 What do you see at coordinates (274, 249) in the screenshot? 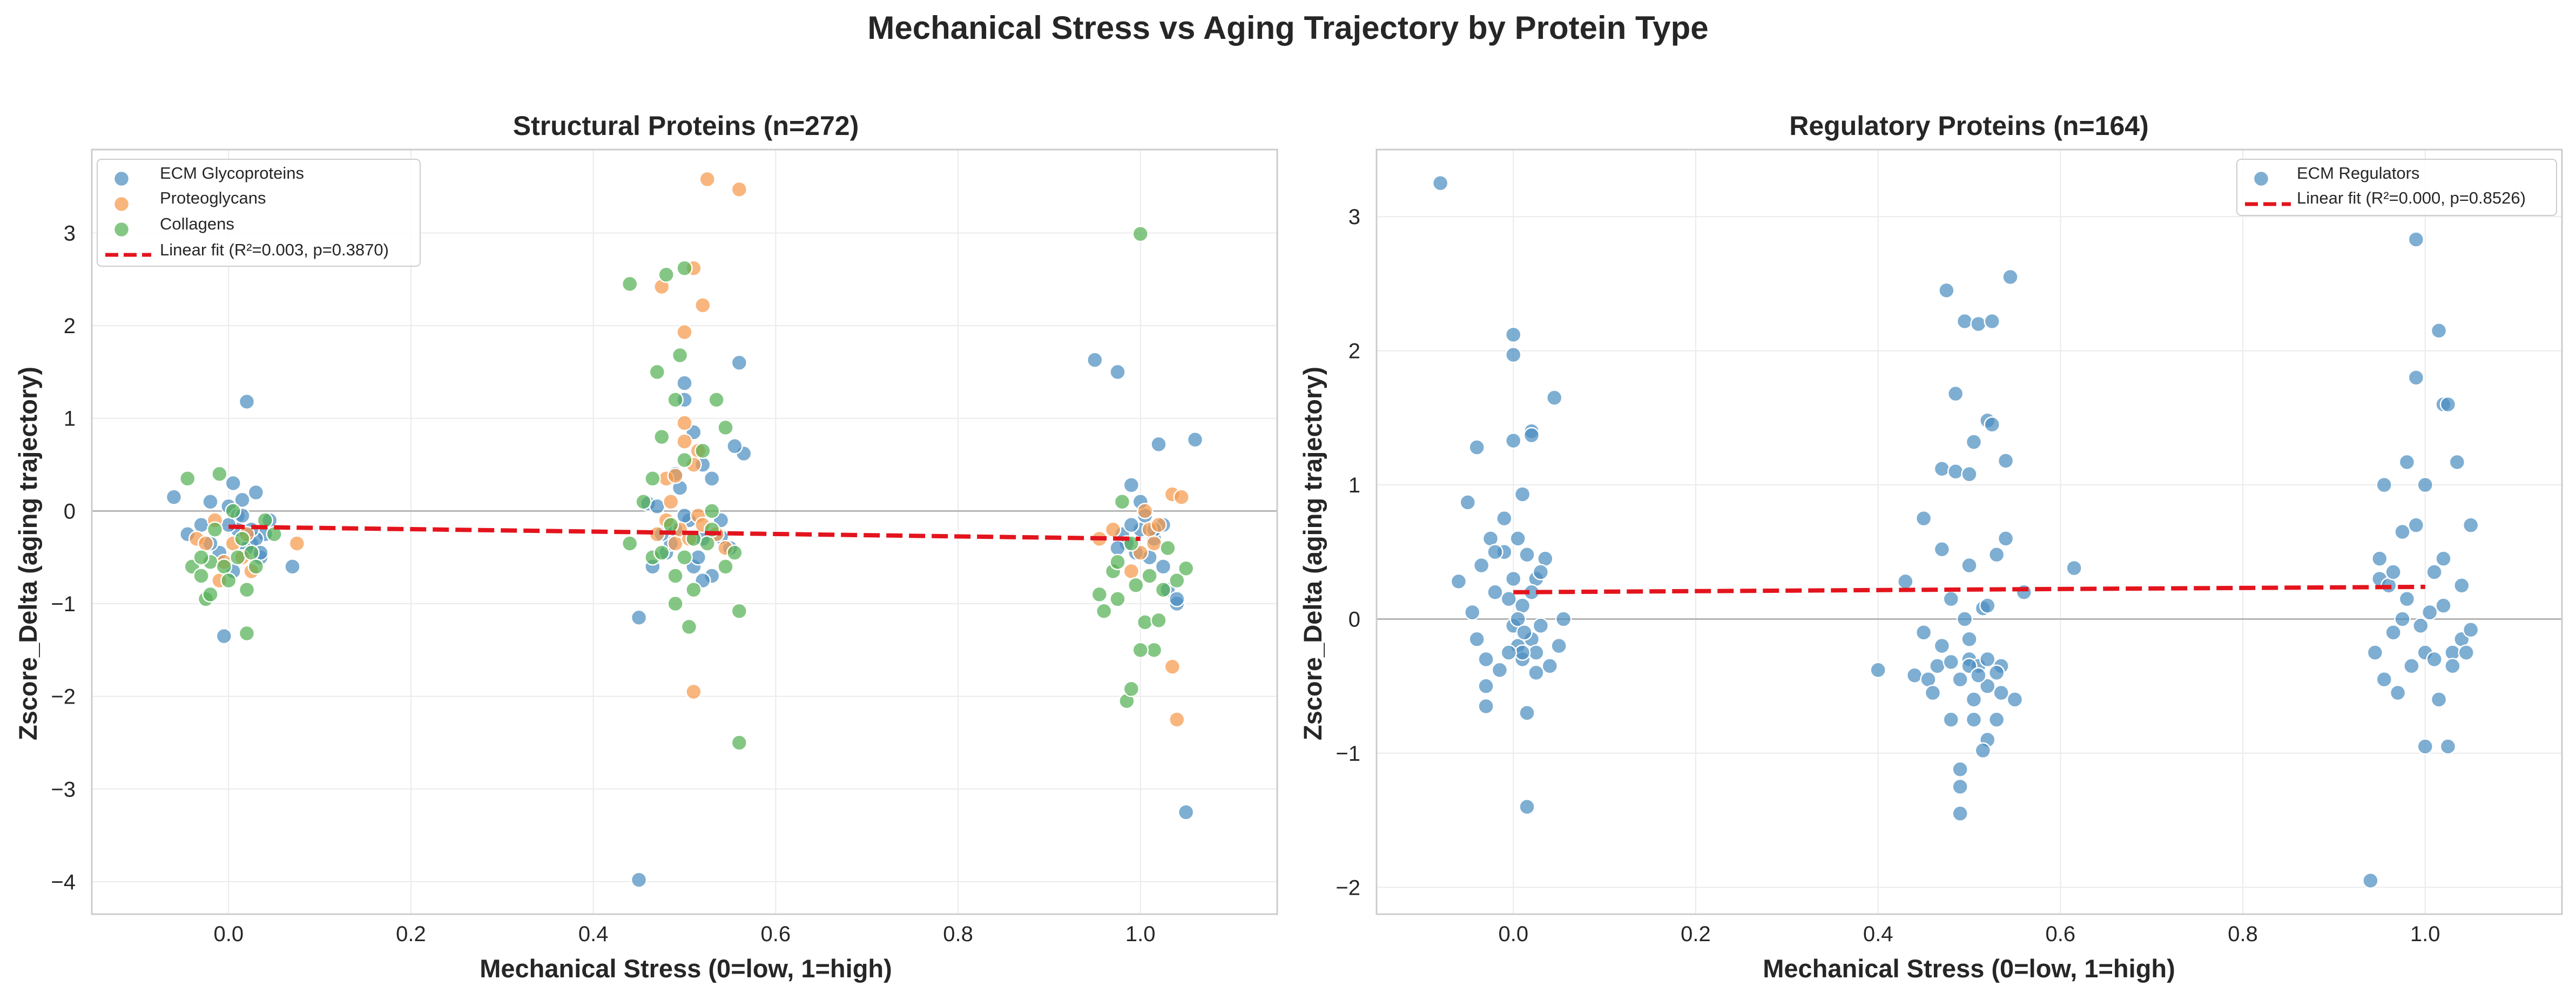
I see `legend-label-linear-fit: Linear fit (R²=0.003, p=0.3870)` at bounding box center [274, 249].